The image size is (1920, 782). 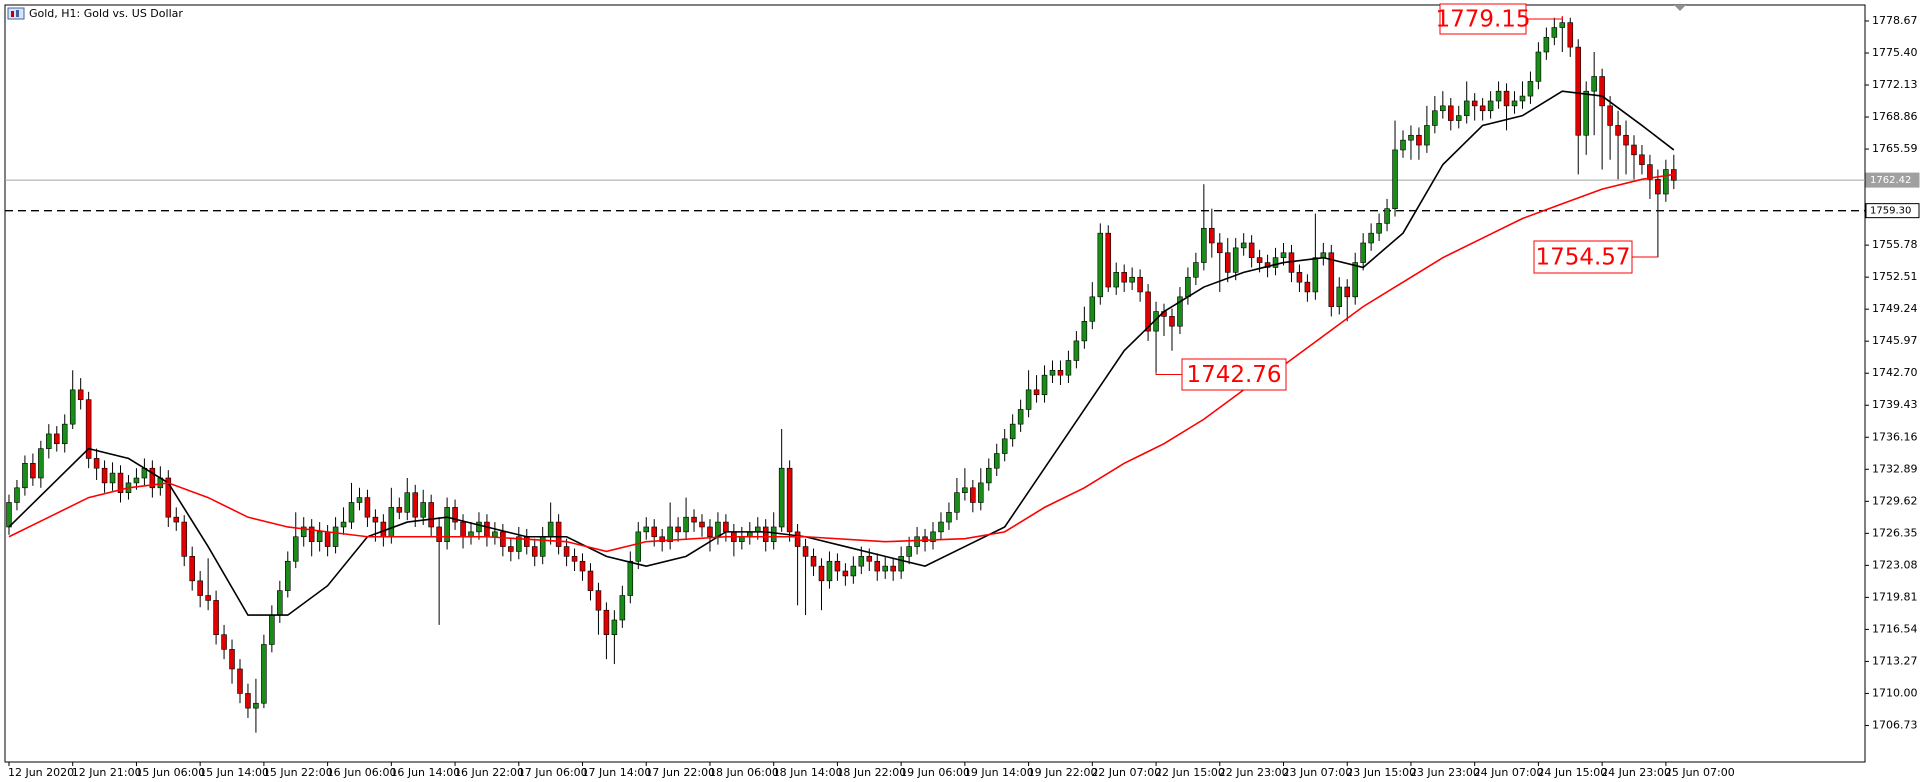 What do you see at coordinates (489, 772) in the screenshot?
I see `x-tick-label: 16 Jun 22:00` at bounding box center [489, 772].